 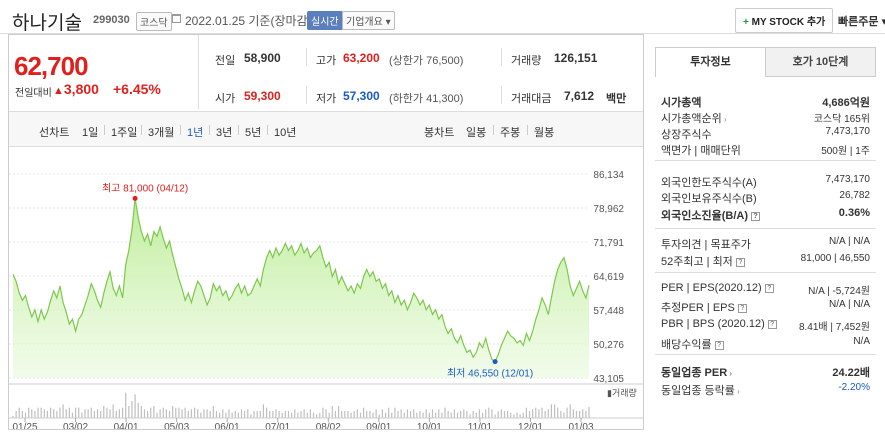 I want to click on high-label: 고가, so click(x=326, y=61).